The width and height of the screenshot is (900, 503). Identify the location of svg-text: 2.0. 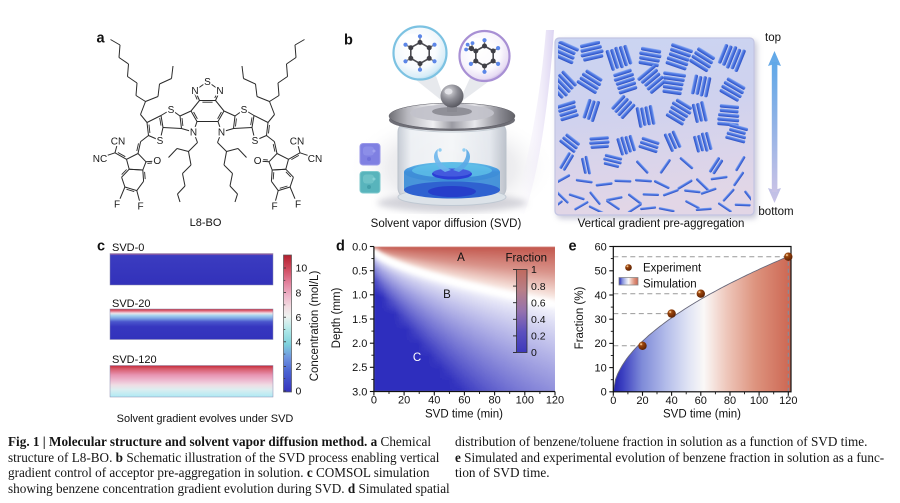
(359, 344).